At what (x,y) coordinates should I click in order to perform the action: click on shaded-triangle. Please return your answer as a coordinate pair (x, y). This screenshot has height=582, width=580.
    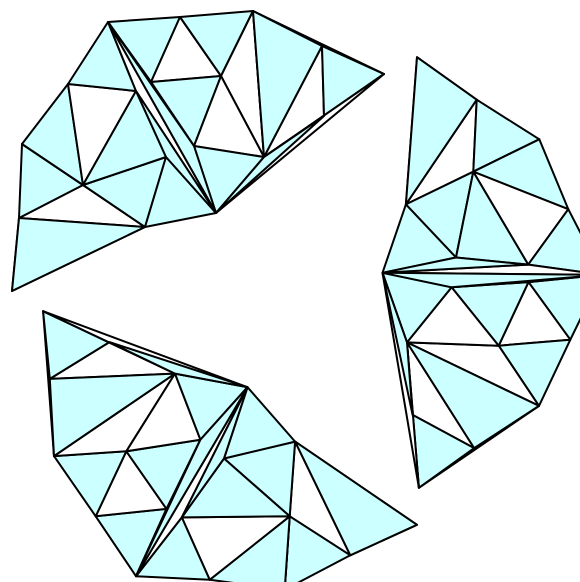
    Looking at the image, I should click on (78, 254).